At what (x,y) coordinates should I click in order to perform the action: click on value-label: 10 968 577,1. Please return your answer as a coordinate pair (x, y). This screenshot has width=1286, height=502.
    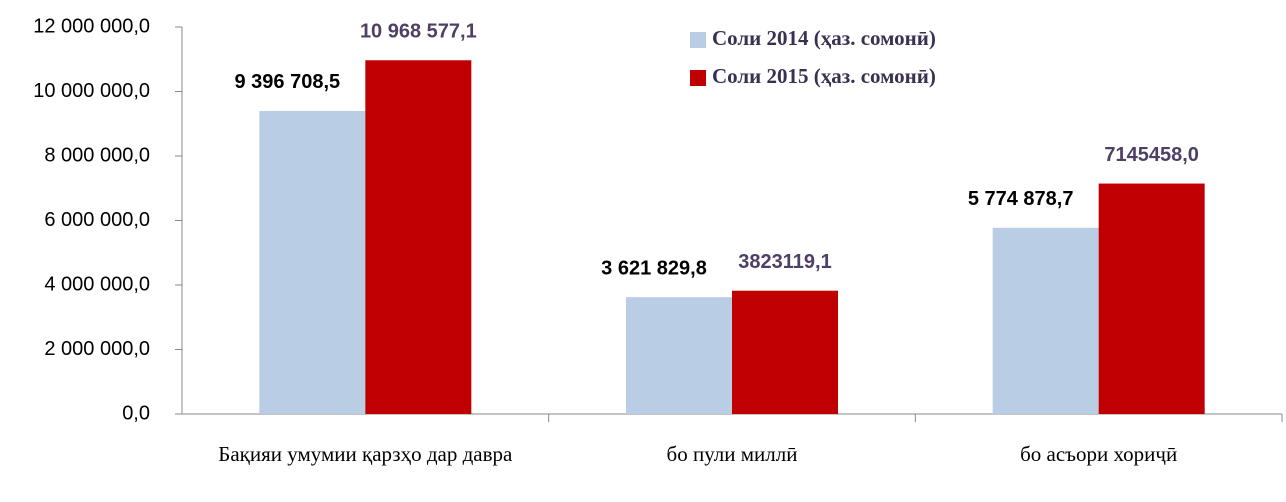
    Looking at the image, I should click on (418, 32).